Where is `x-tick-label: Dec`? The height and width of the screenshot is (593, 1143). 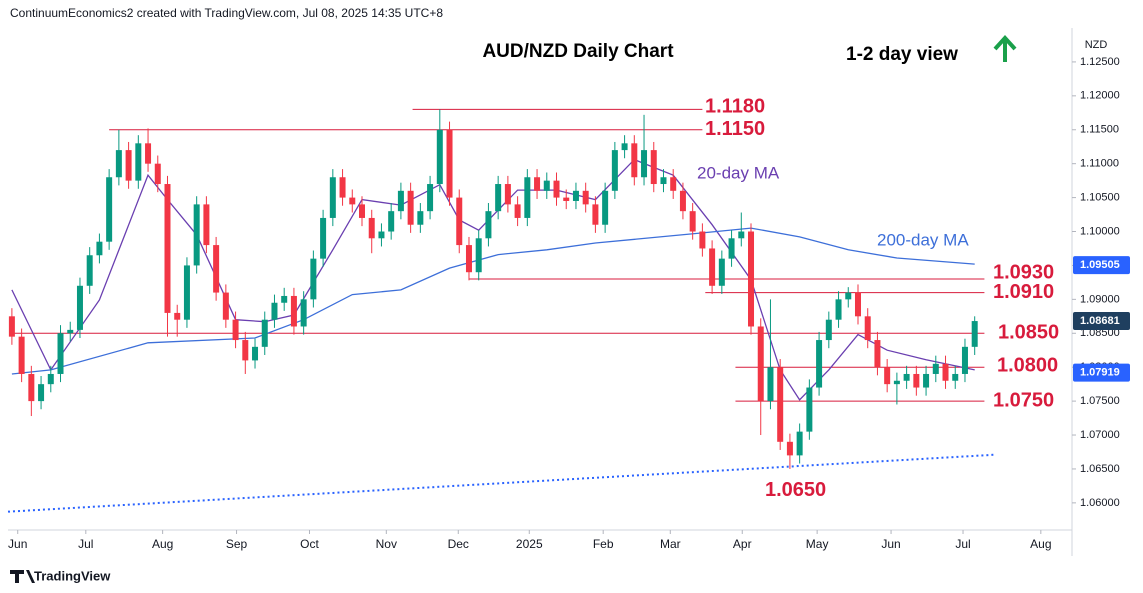
x-tick-label: Dec is located at coordinates (458, 544).